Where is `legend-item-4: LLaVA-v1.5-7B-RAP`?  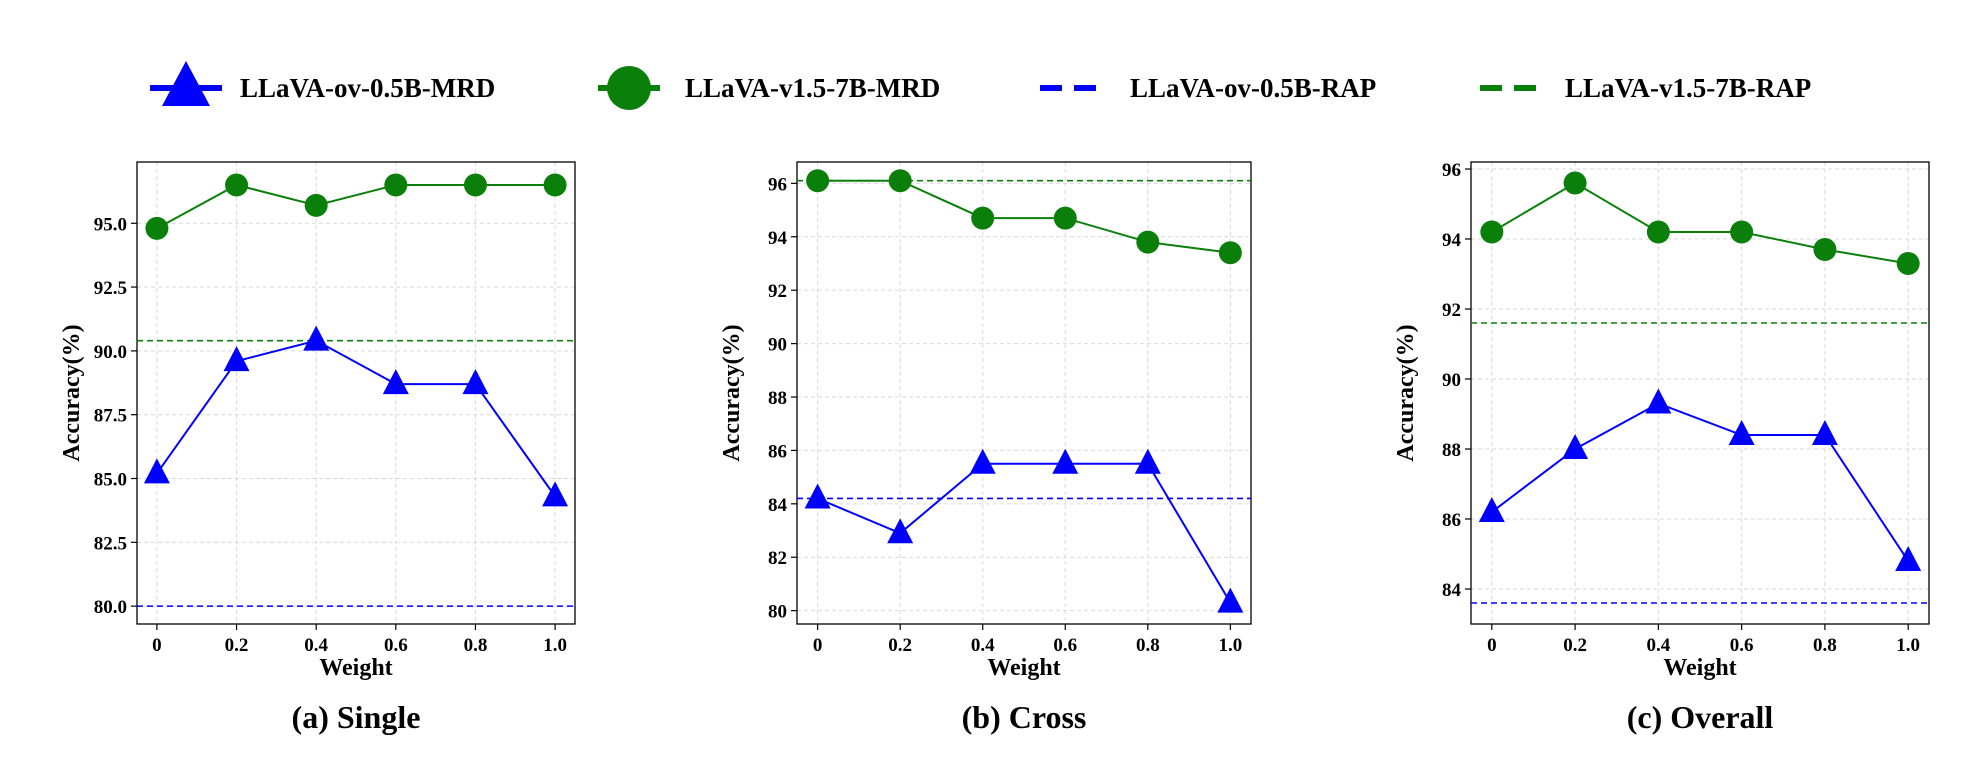 legend-item-4: LLaVA-v1.5-7B-RAP is located at coordinates (1645, 88).